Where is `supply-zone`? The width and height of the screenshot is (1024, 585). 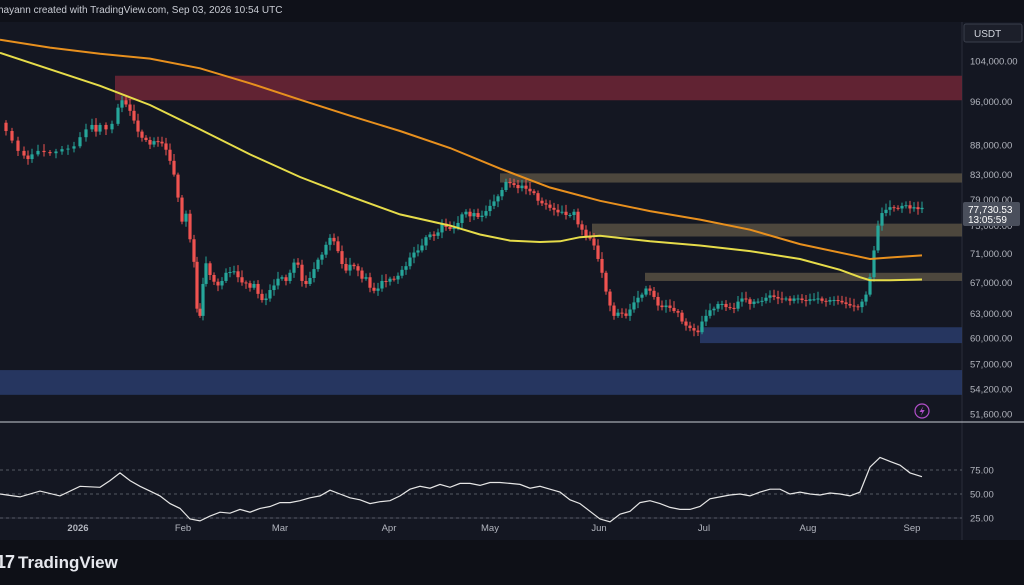
supply-zone is located at coordinates (538, 88).